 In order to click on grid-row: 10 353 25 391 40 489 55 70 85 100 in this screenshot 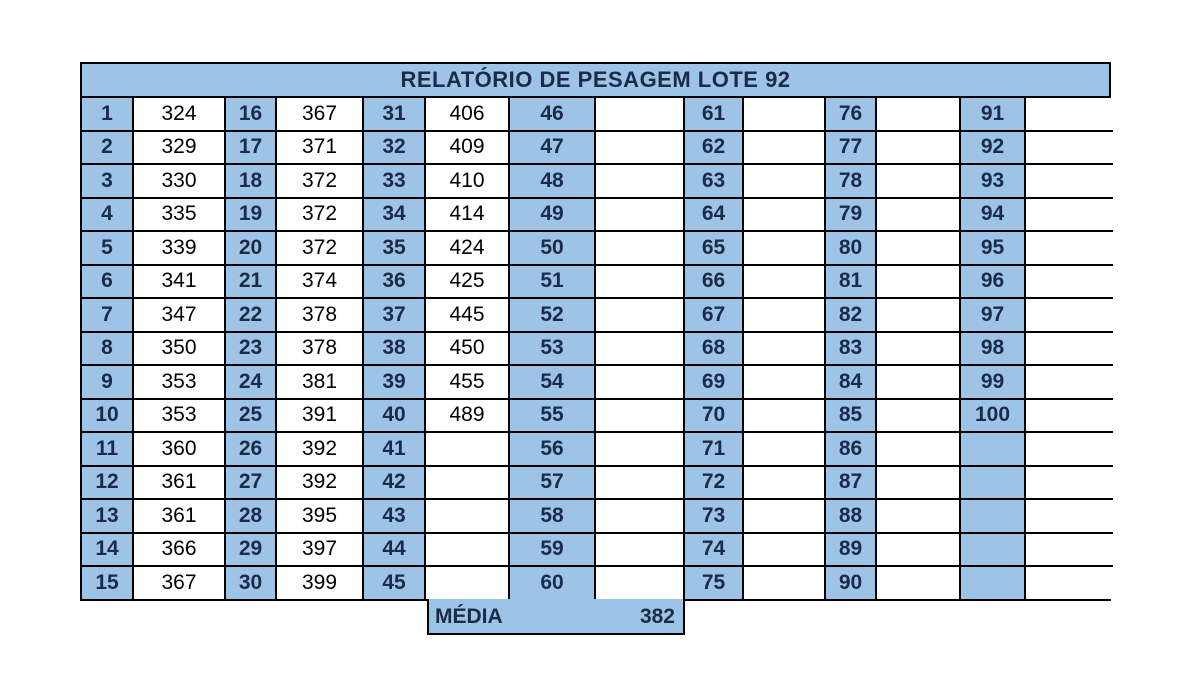, I will do `click(597, 415)`.